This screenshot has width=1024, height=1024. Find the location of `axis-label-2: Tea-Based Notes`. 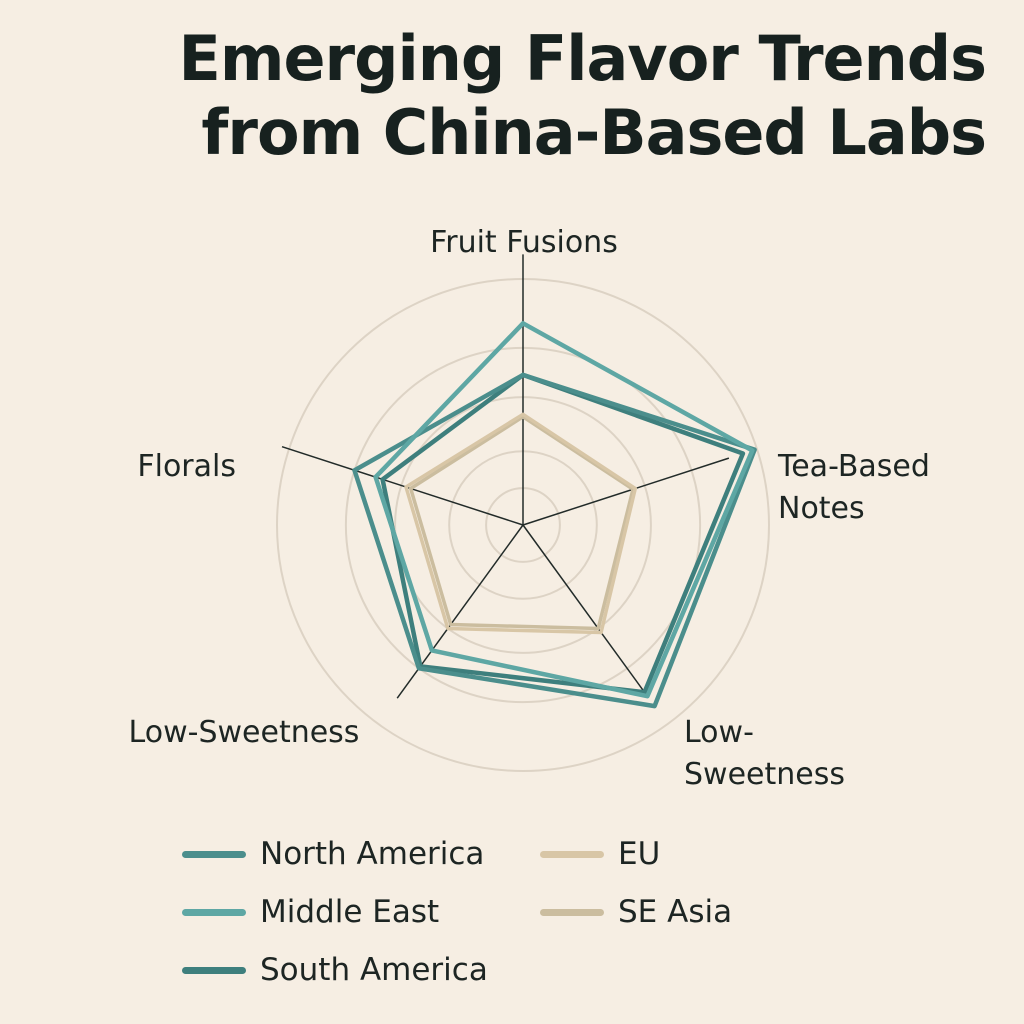

axis-label-2: Tea-Based Notes is located at coordinates (853, 487).